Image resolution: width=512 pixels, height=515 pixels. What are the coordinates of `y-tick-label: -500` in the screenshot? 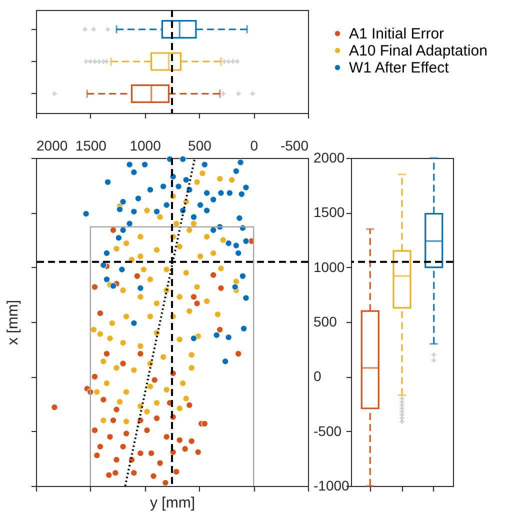 It's located at (328, 430).